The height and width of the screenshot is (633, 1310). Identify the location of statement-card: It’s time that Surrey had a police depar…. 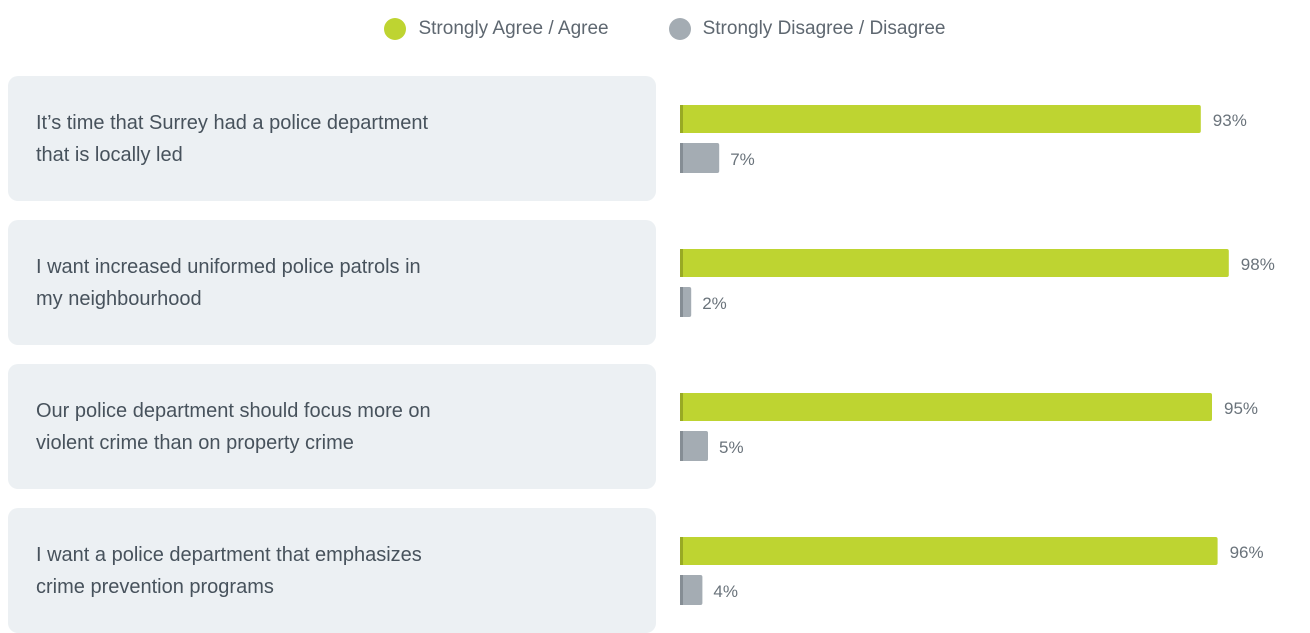
(332, 138).